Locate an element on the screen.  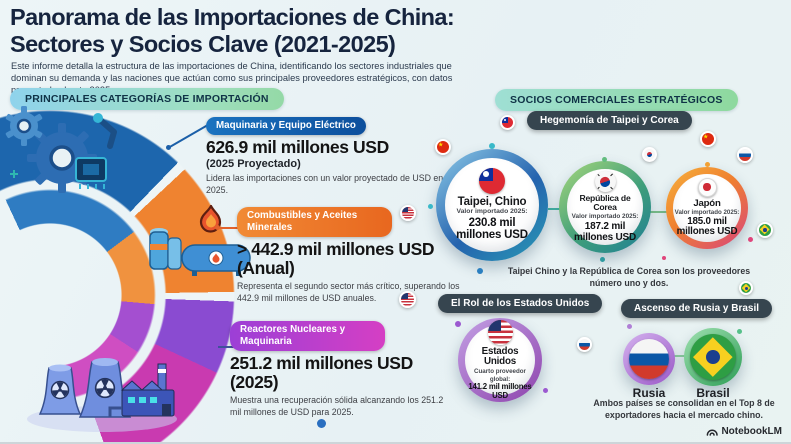
rise-pill: Ascenso de Rusia y Brasil is located at coordinates (697, 308).